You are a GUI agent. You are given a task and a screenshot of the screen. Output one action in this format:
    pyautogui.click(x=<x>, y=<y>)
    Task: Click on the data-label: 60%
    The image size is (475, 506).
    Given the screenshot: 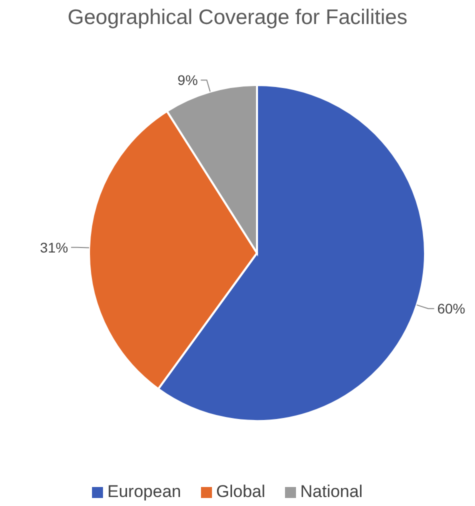 What is the action you would take?
    pyautogui.click(x=451, y=308)
    